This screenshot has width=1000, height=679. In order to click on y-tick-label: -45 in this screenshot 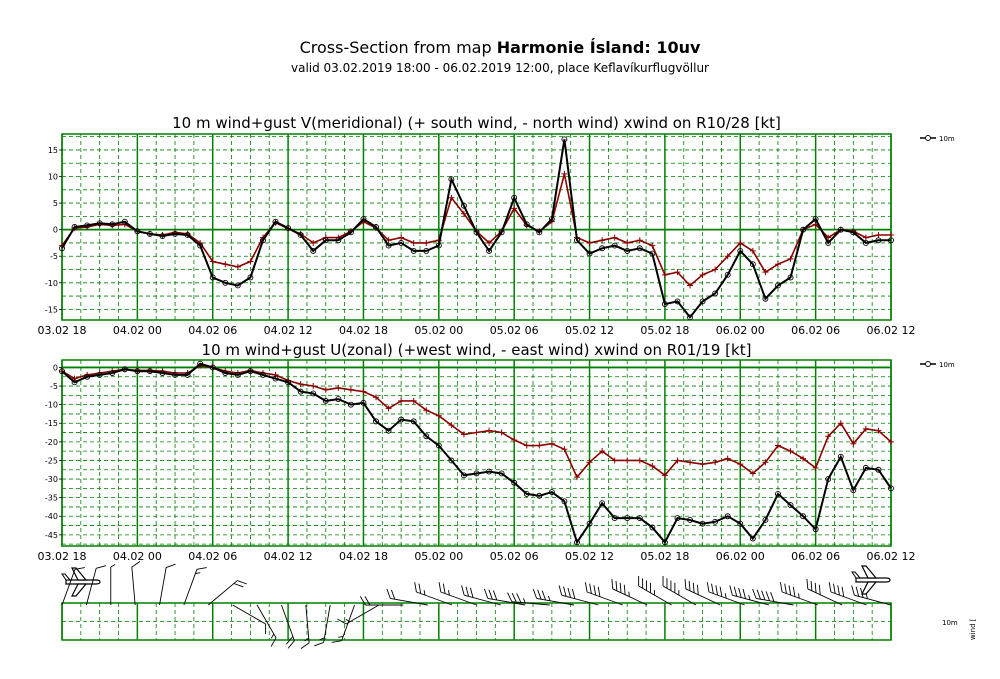, I will do `click(51, 535)`.